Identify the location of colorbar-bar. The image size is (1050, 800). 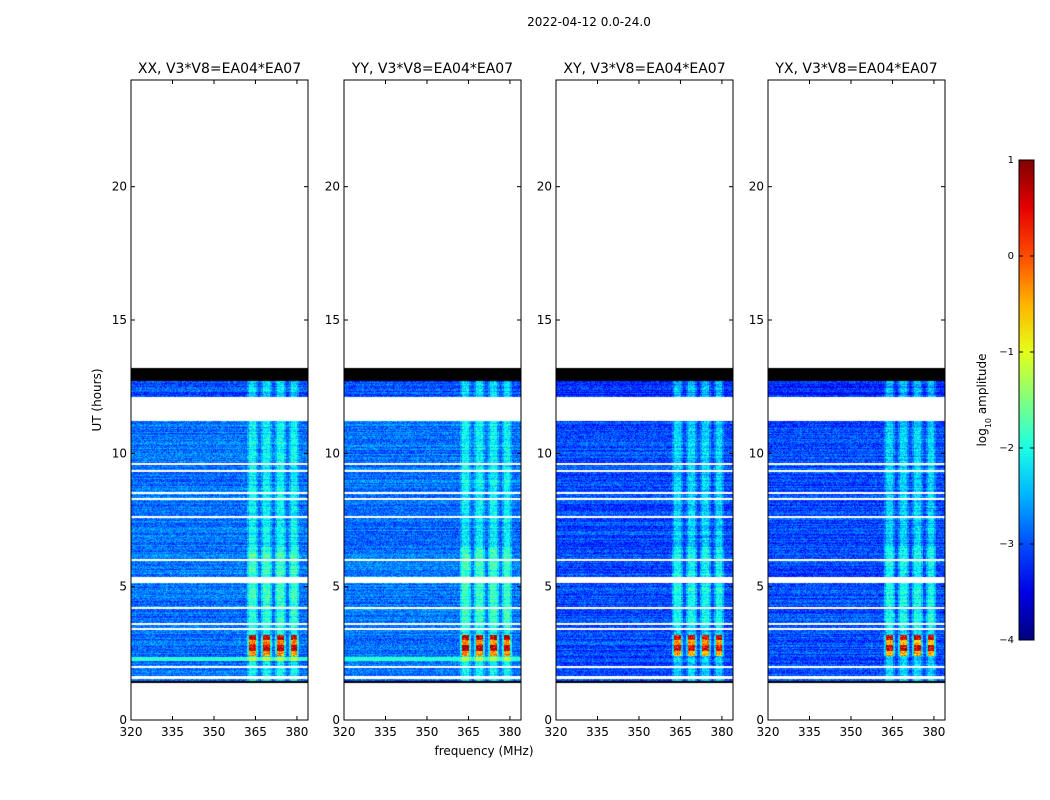
(1026, 400).